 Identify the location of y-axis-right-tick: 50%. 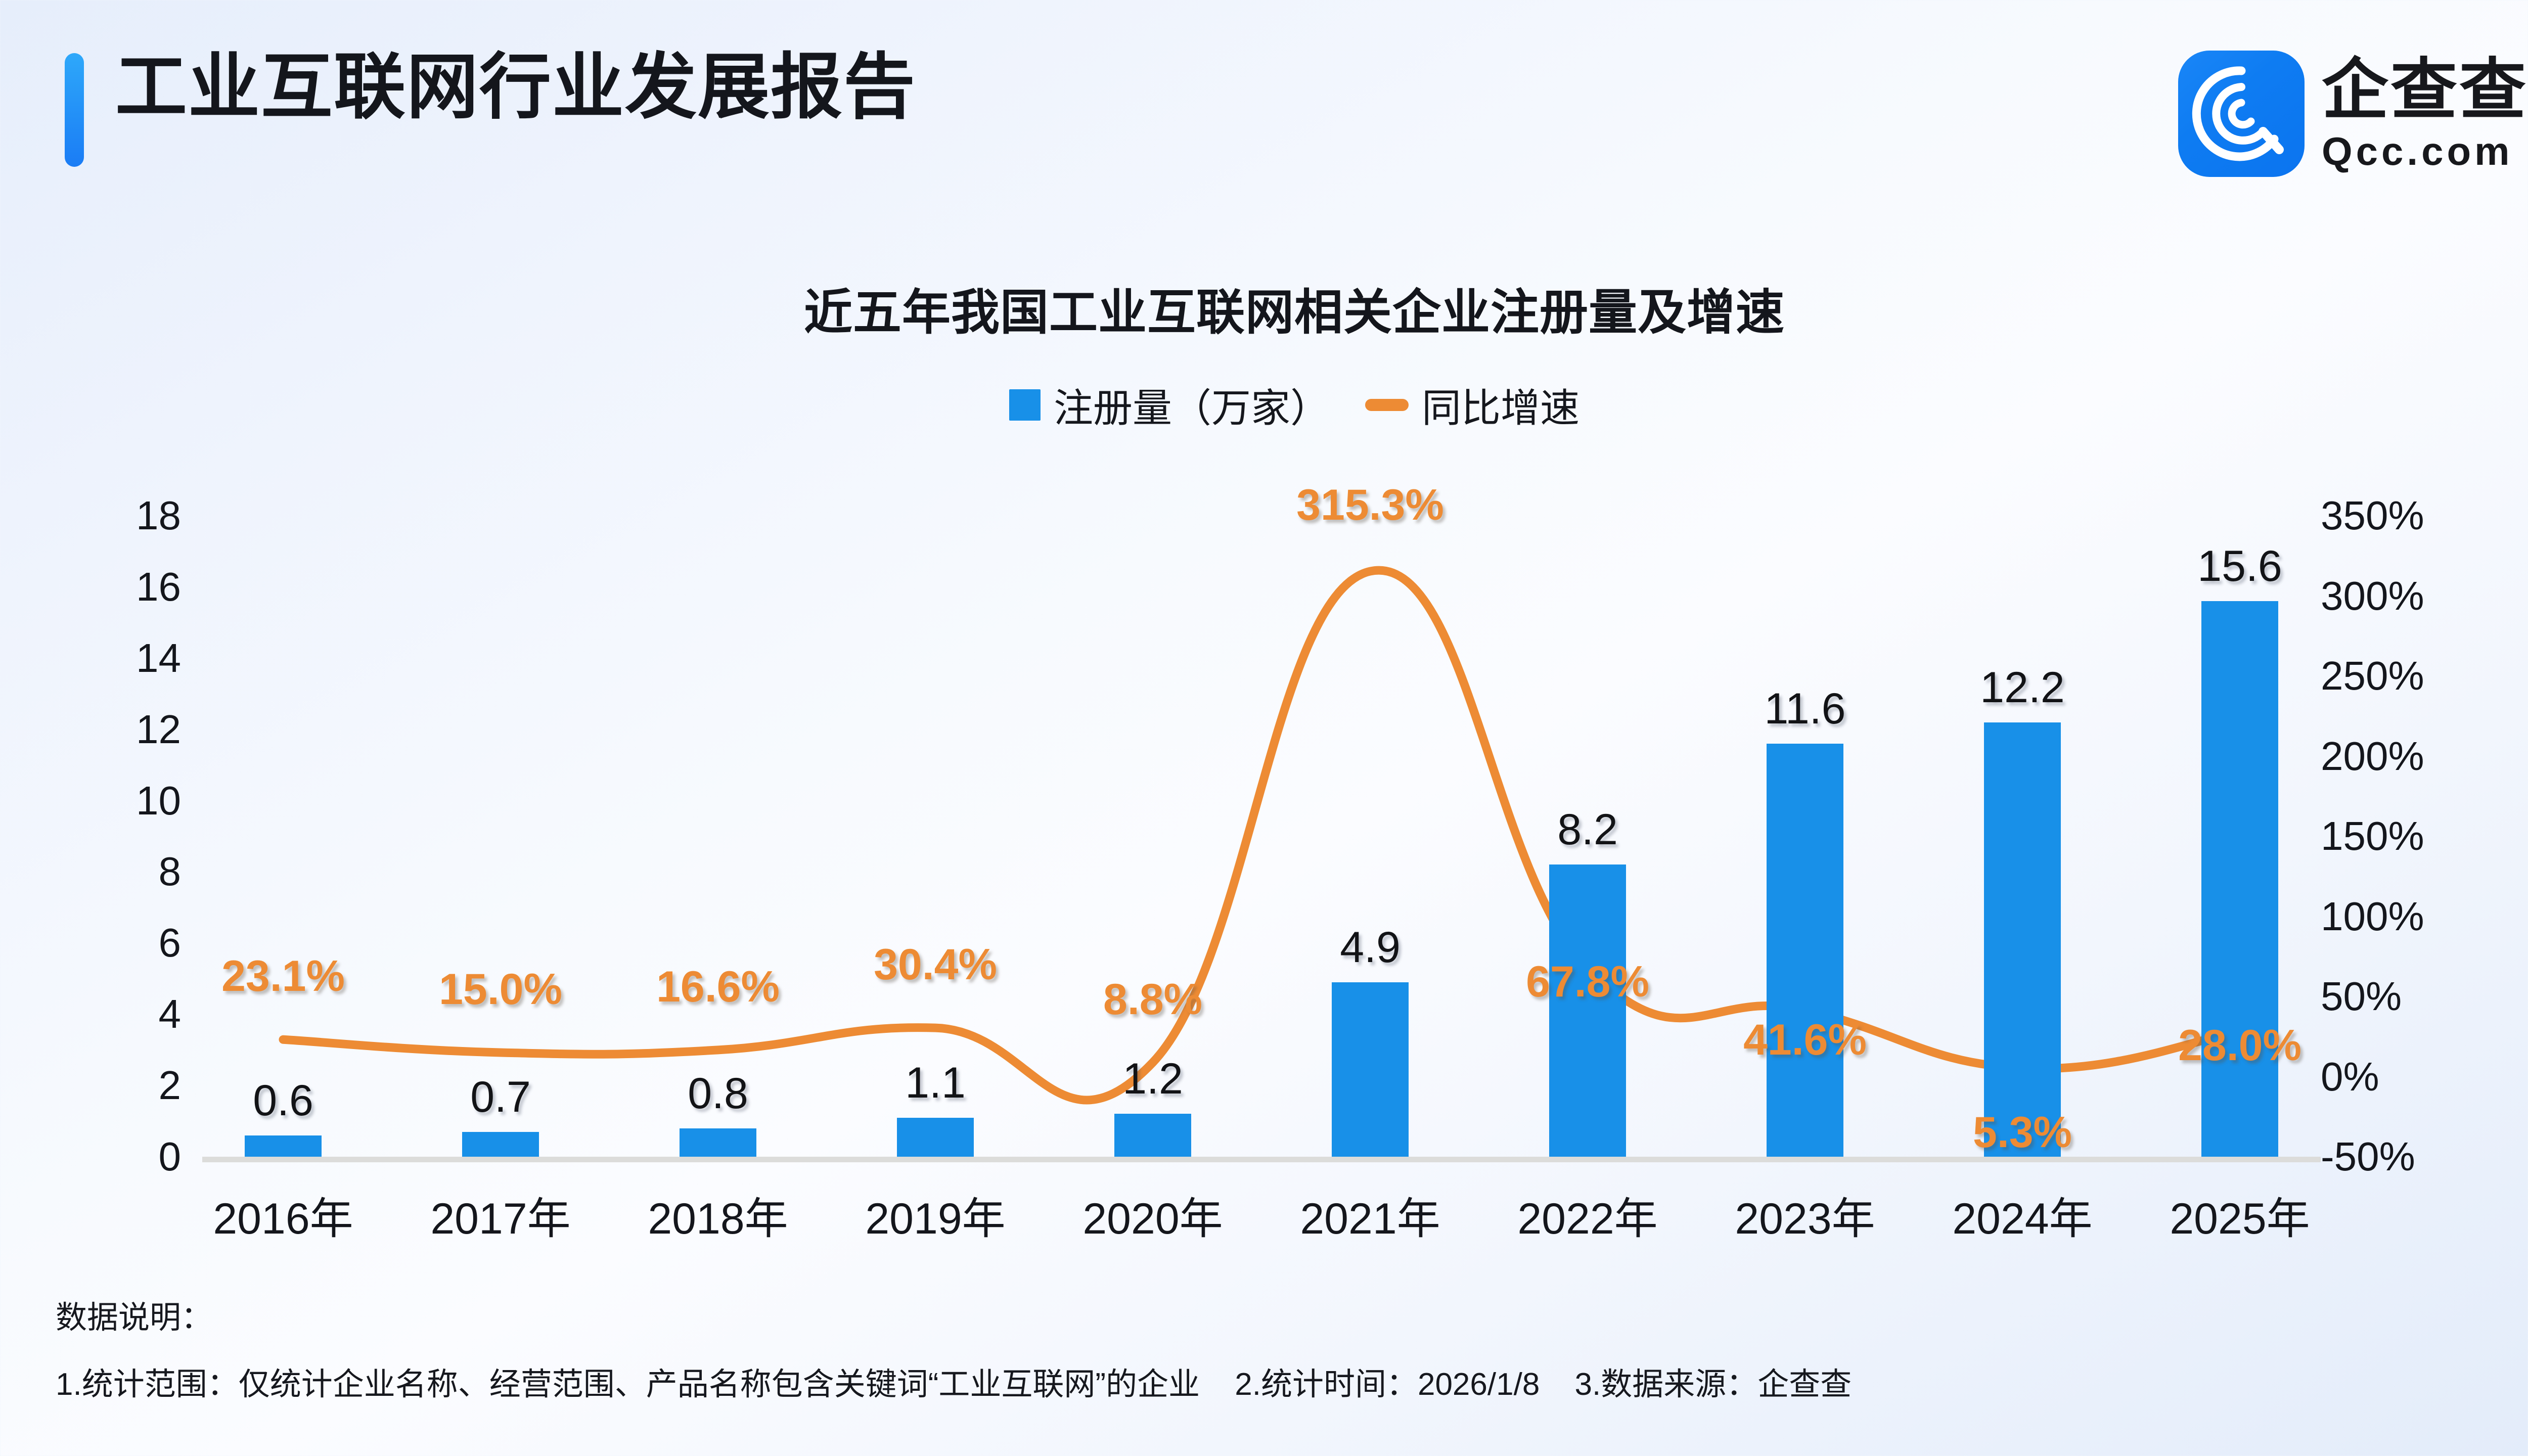
(2361, 996).